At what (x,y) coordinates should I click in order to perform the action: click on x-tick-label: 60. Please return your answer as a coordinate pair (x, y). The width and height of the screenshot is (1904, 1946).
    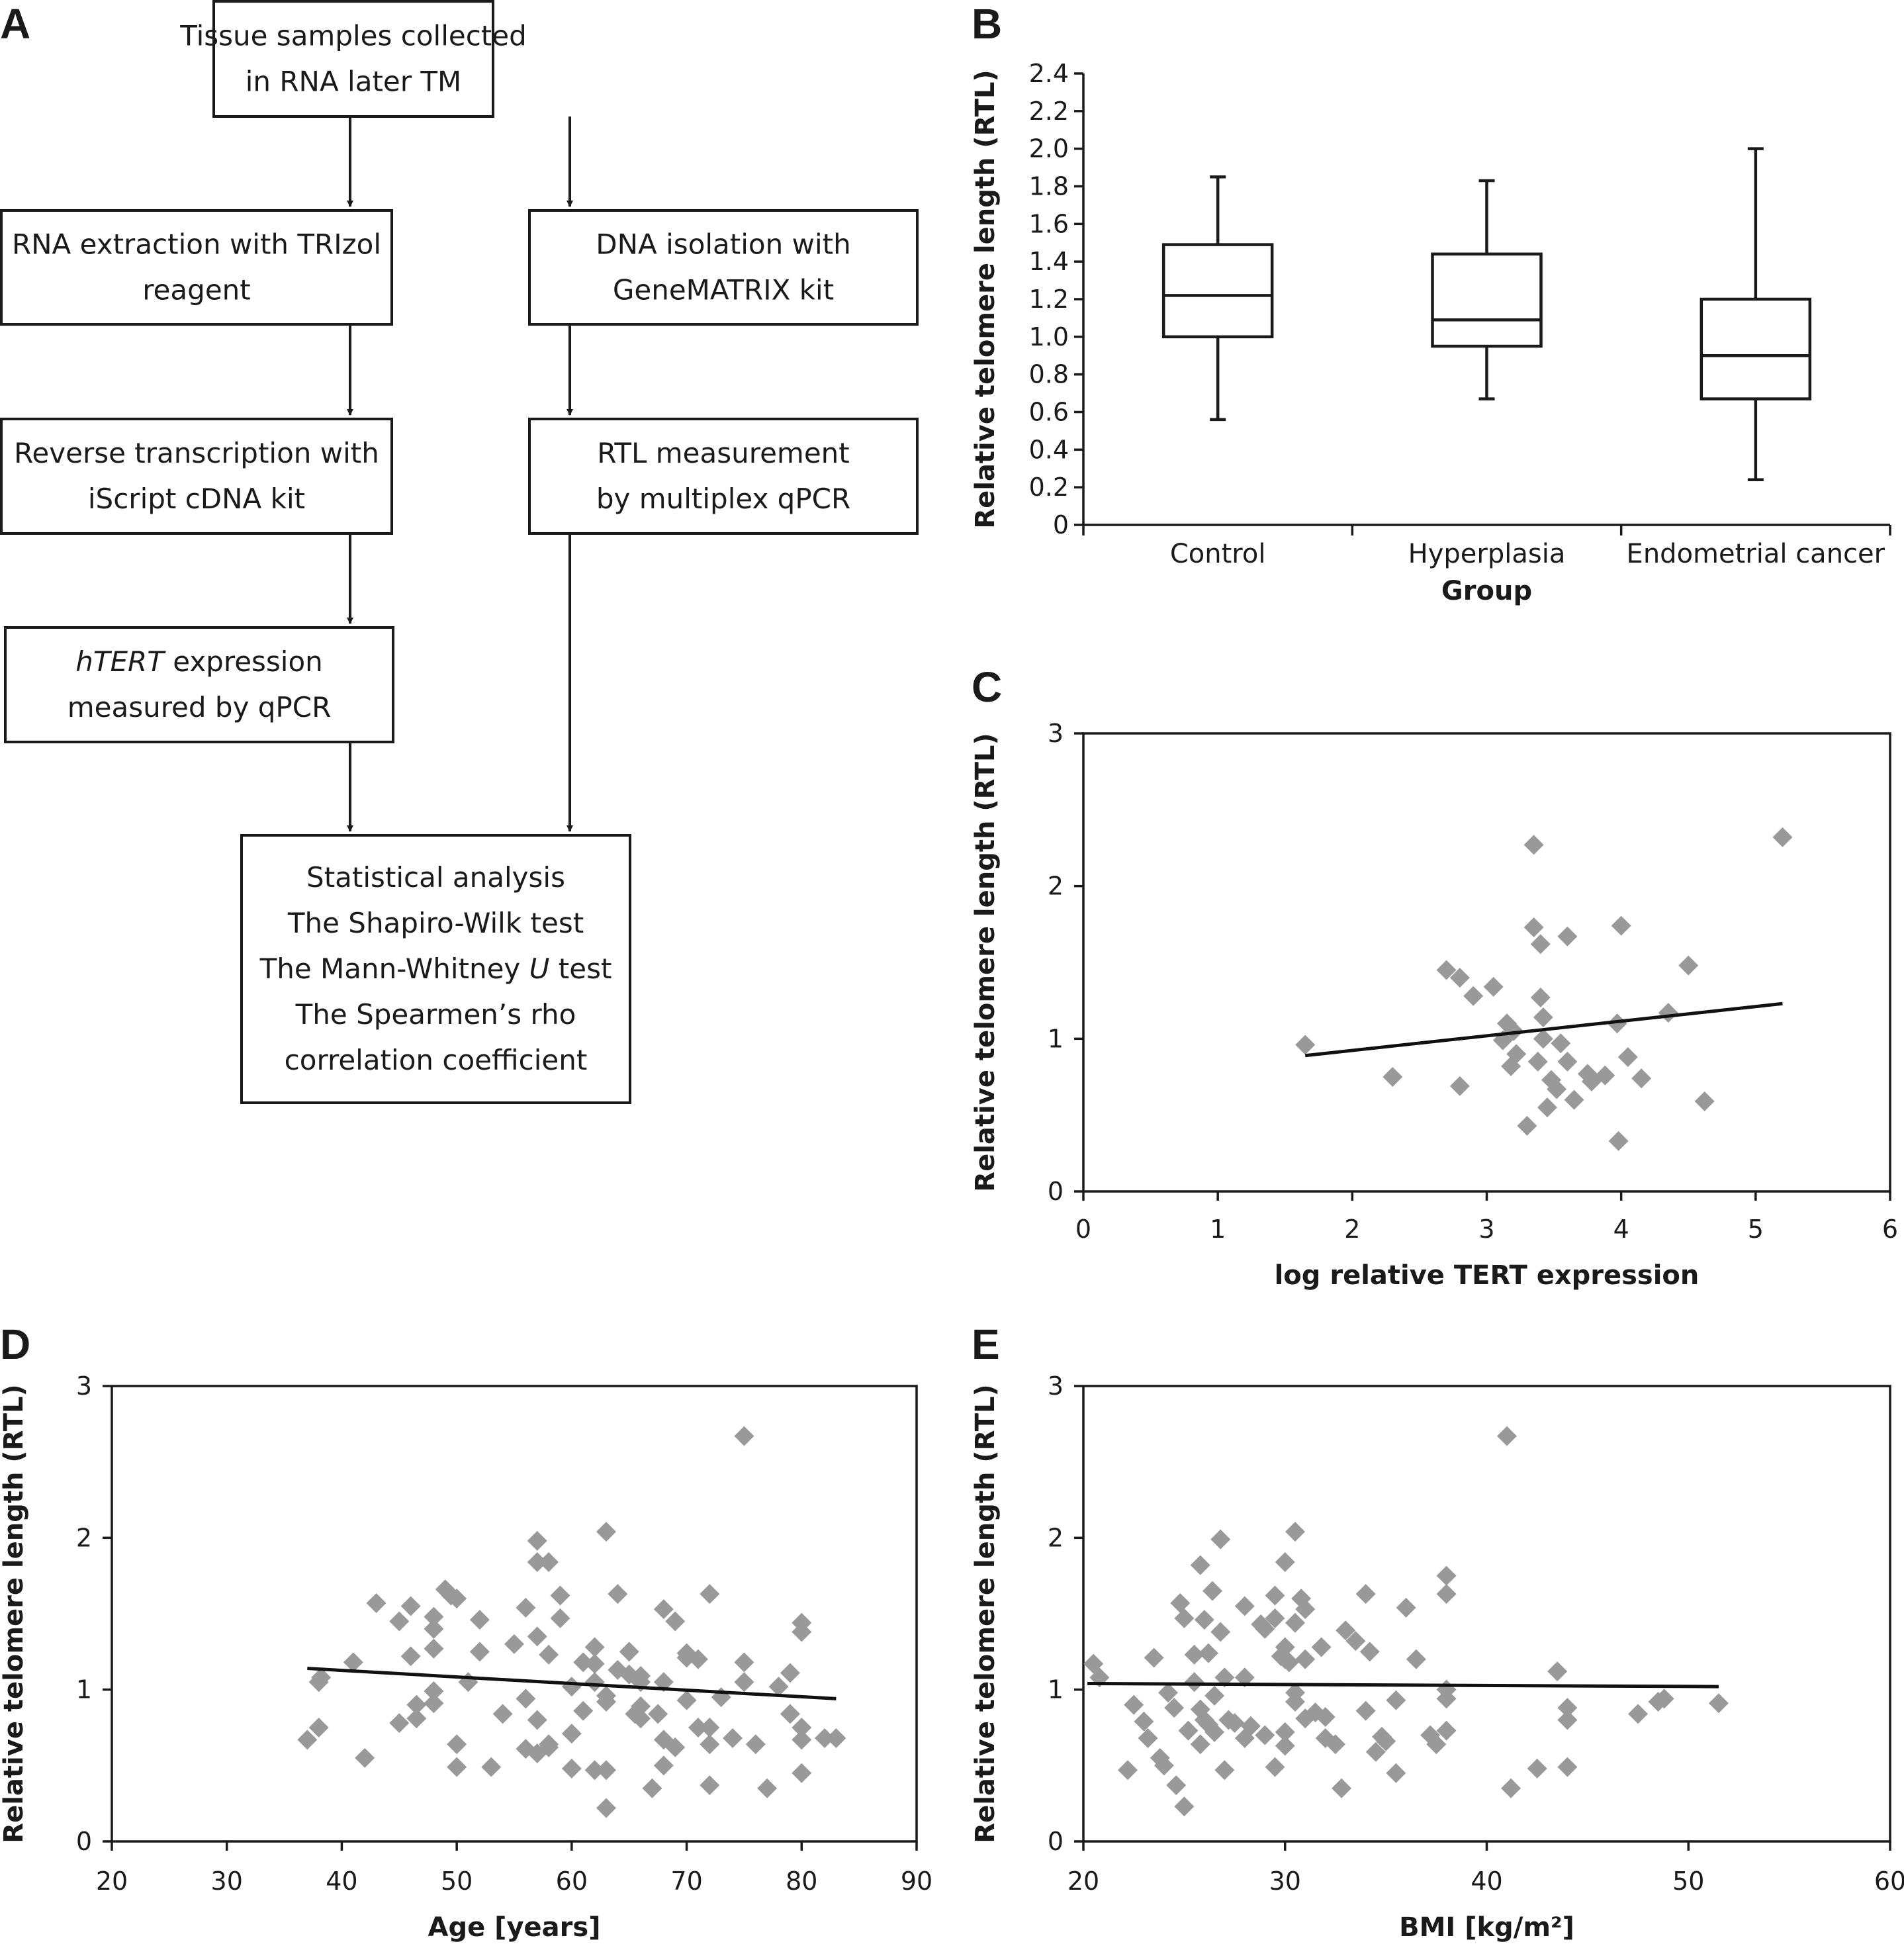
    Looking at the image, I should click on (572, 1881).